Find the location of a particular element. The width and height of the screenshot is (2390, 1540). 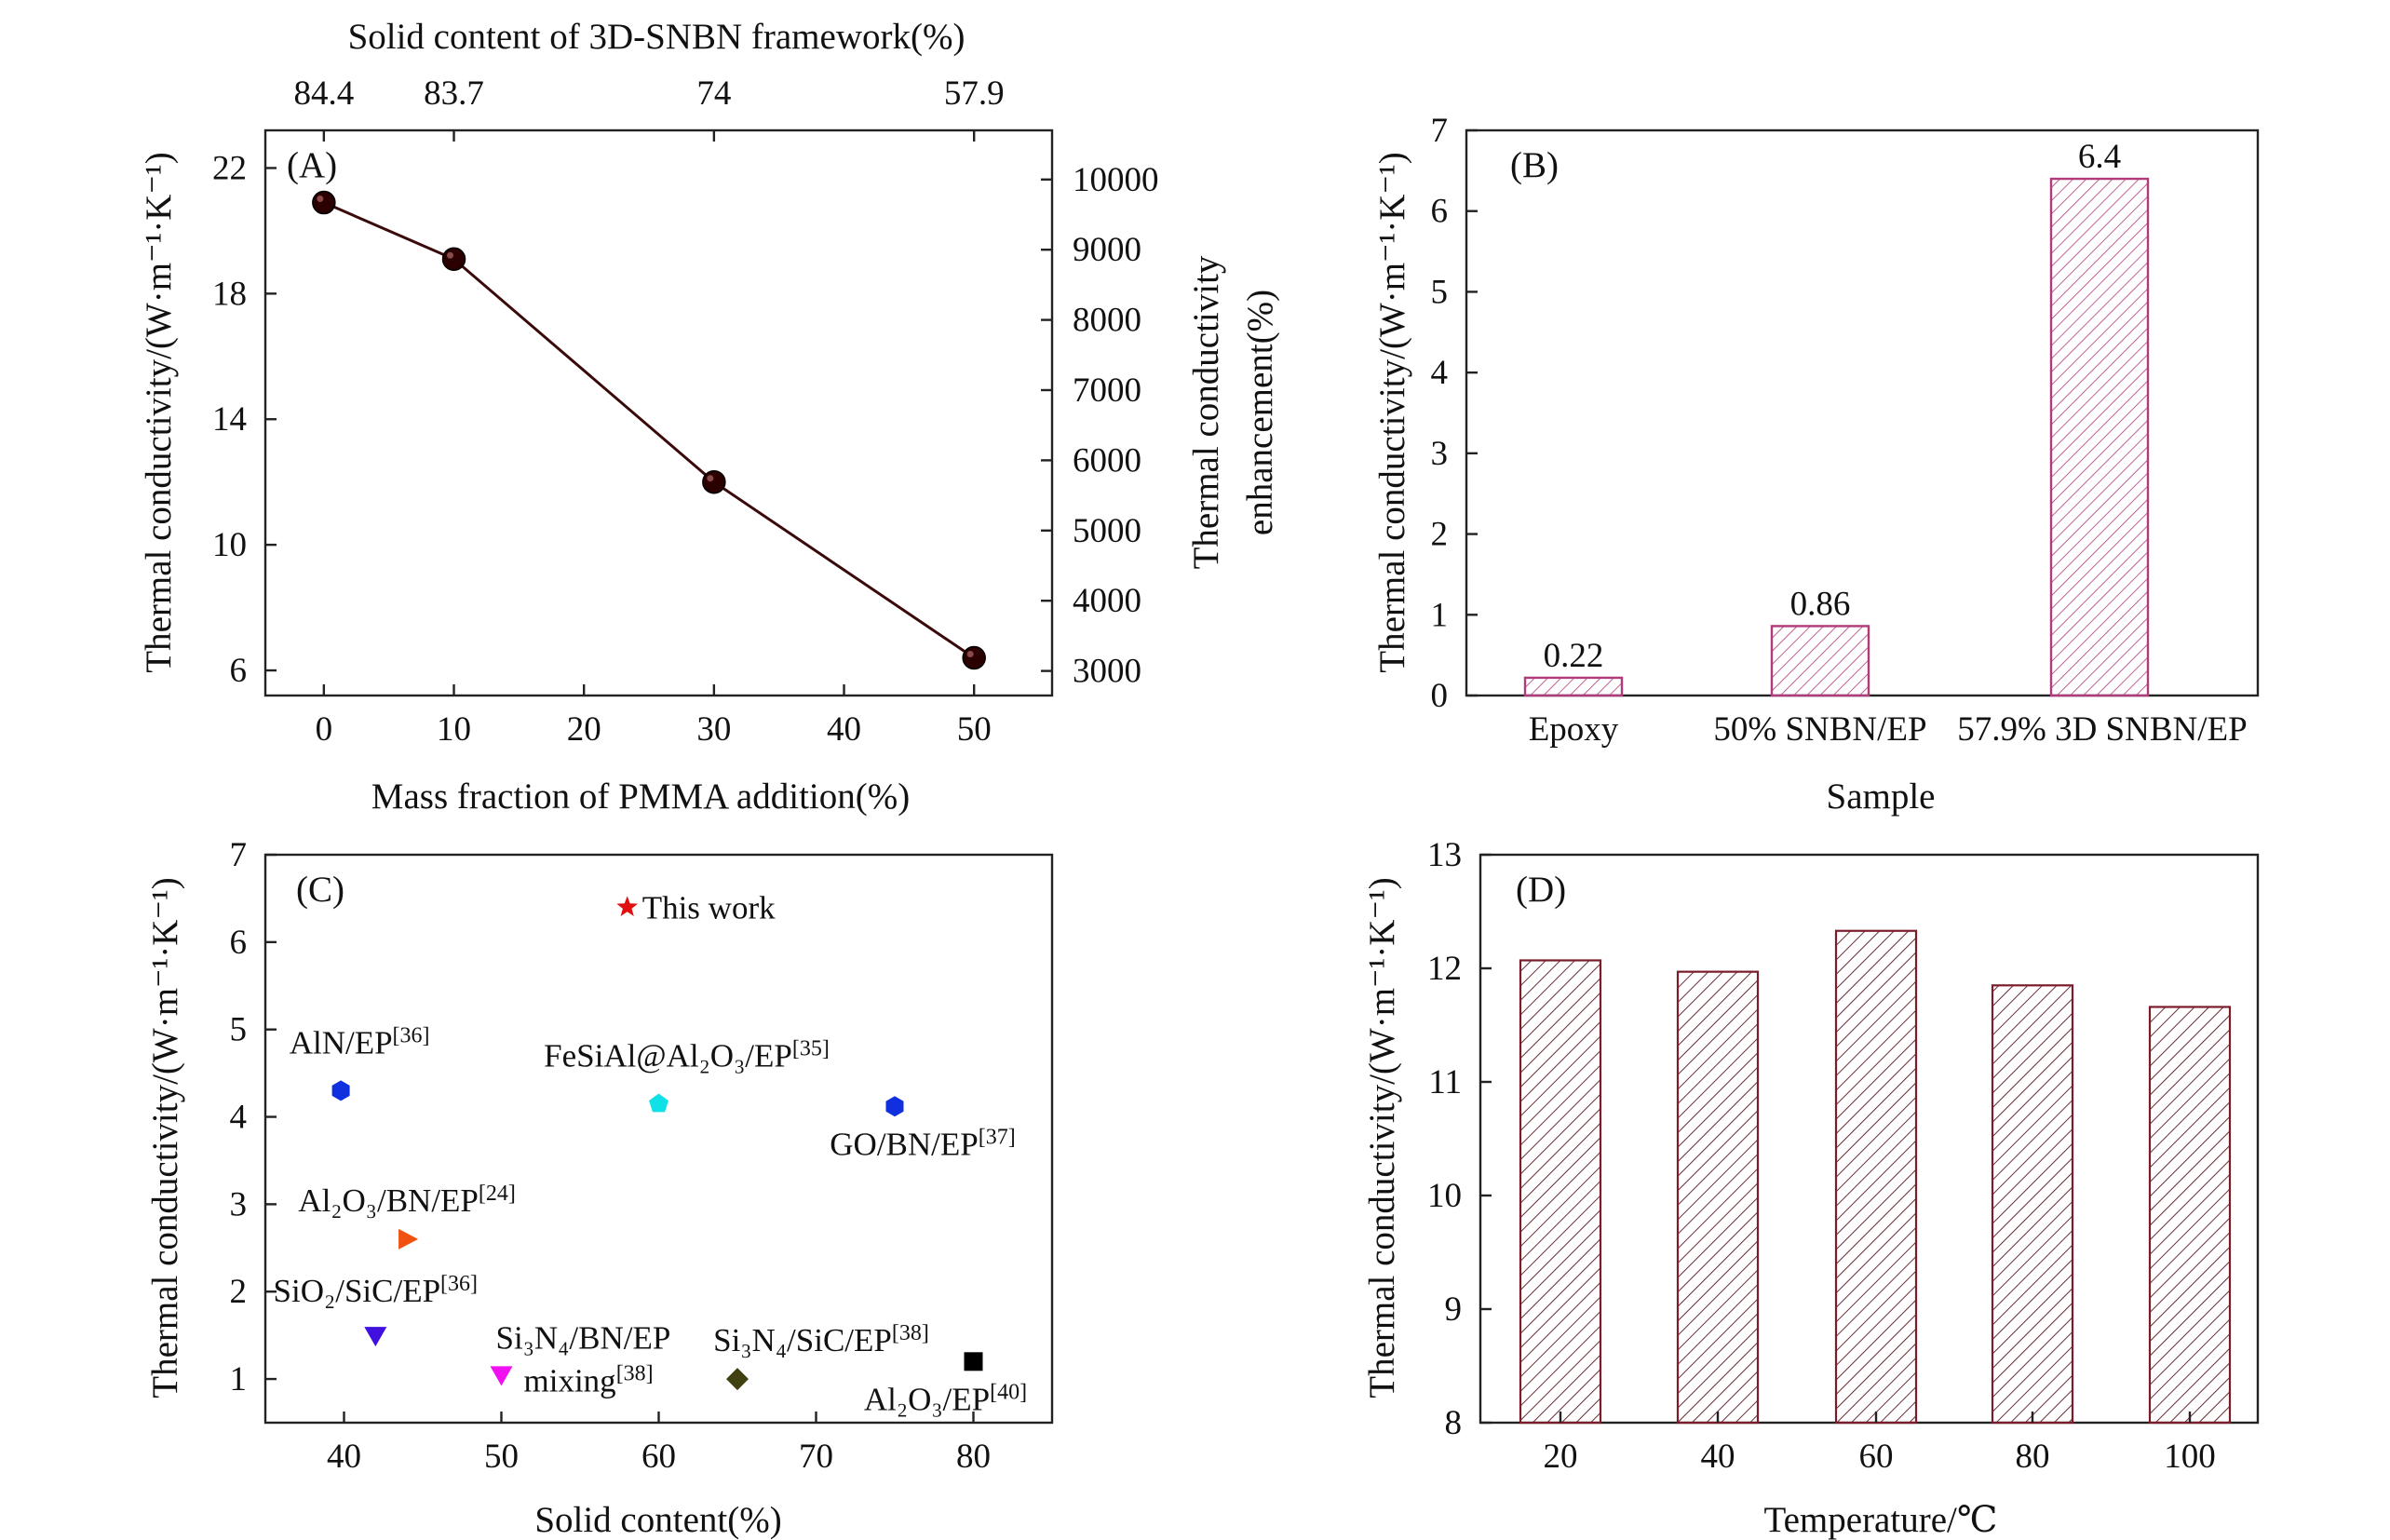

panel-c-point-label-text: Al₂O₃/EP is located at coordinates (927, 1399).